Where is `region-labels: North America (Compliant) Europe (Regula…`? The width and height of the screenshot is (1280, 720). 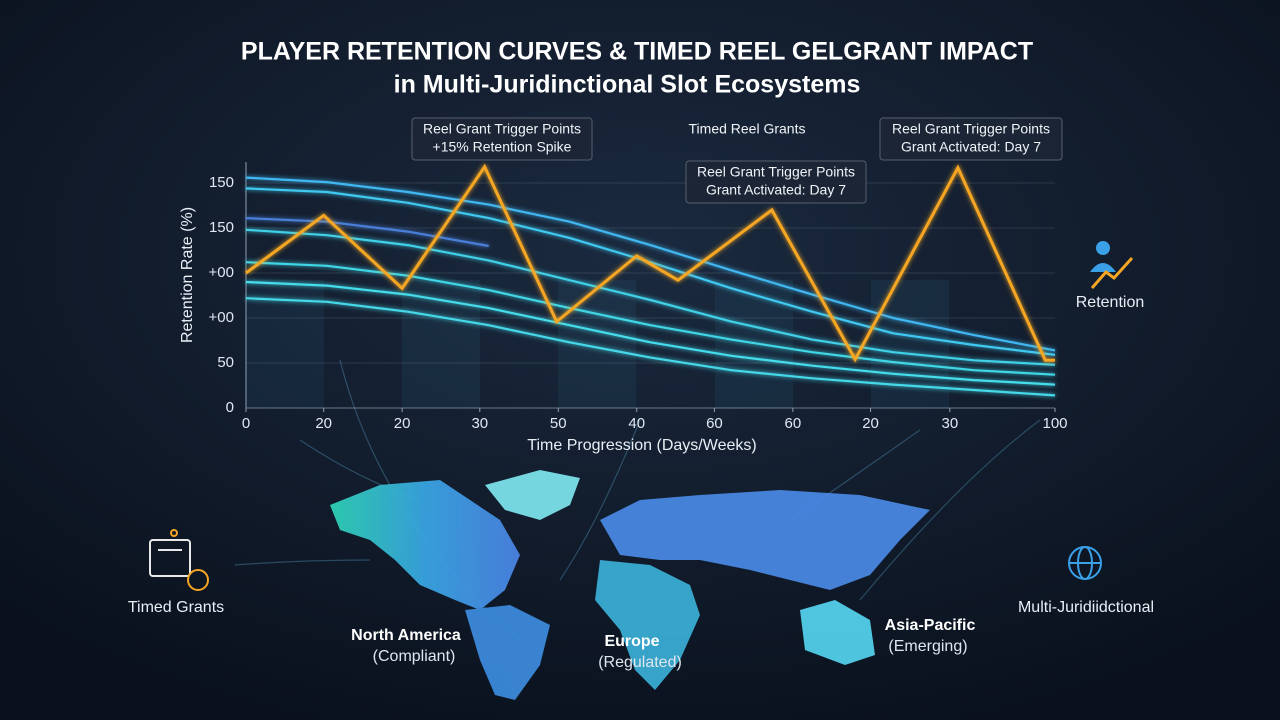
region-labels: North America (Compliant) Europe (Regula… is located at coordinates (663, 644).